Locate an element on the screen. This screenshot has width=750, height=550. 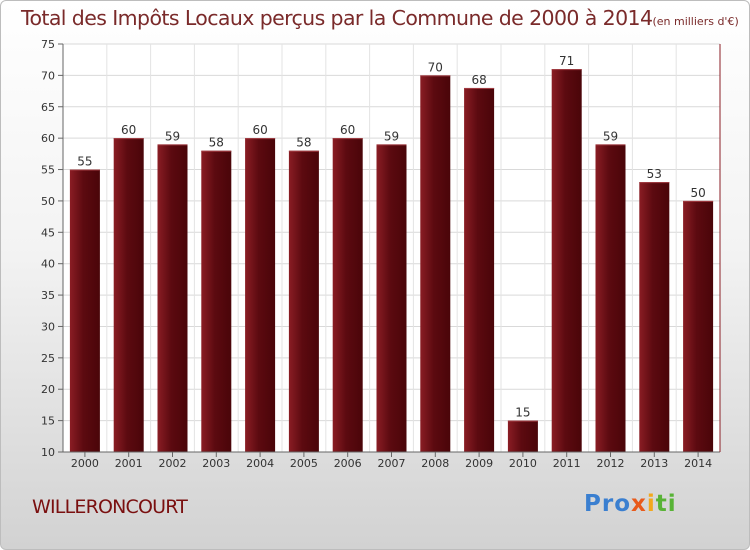
chart-unit-note: (en milliers d'€) is located at coordinates (695, 21).